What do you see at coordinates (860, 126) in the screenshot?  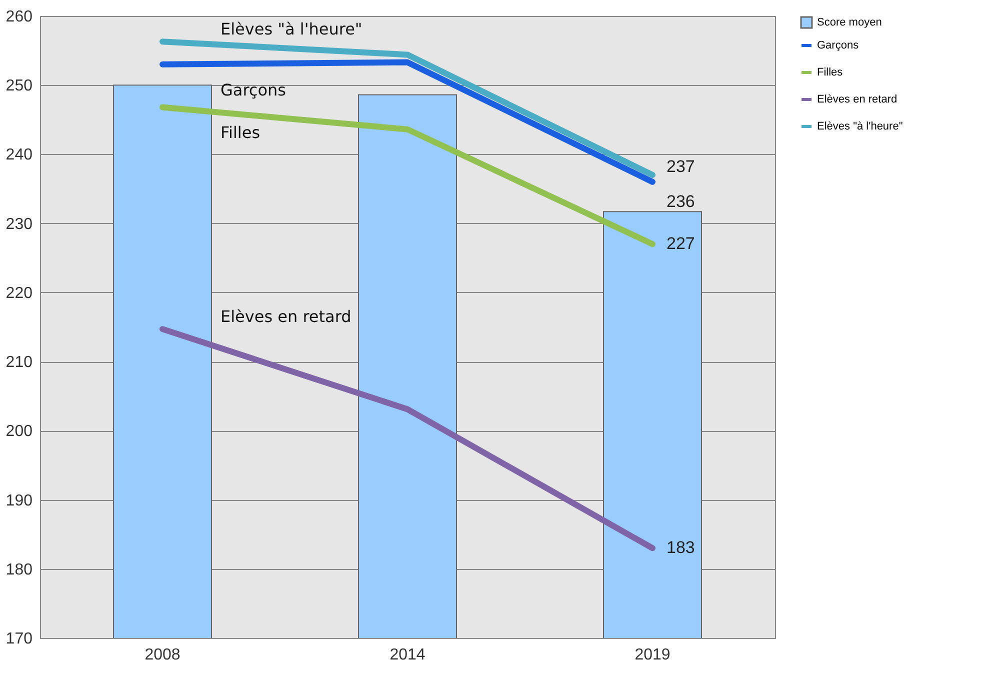 I see `legend-label: Elèves "à l'heure"` at bounding box center [860, 126].